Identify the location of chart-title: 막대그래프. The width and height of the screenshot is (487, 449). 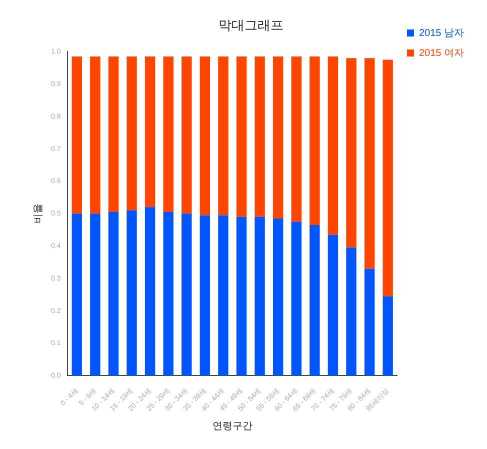
(251, 24).